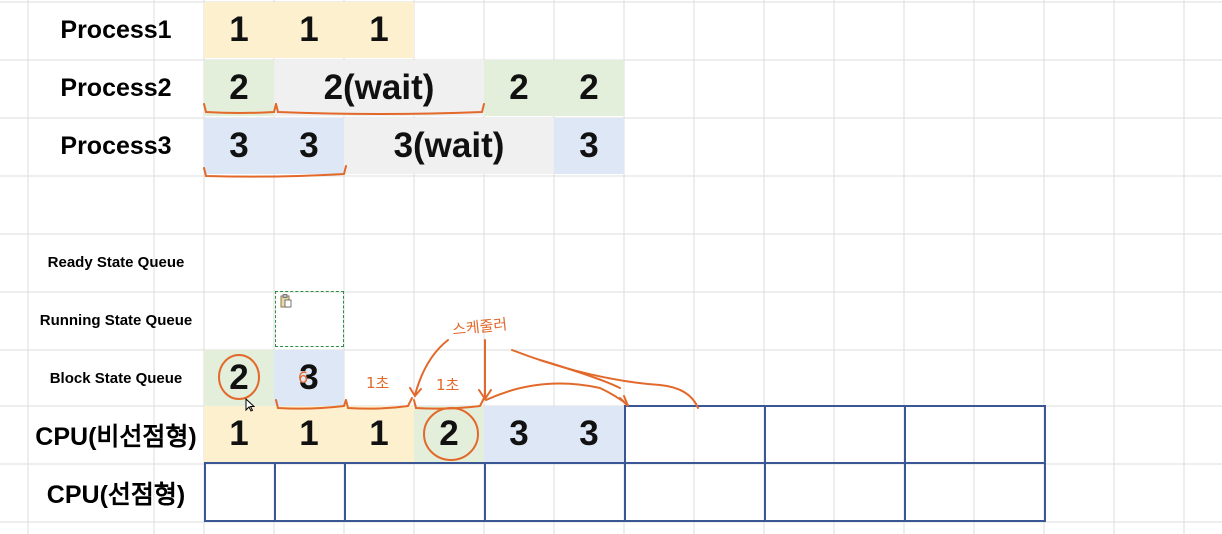 This screenshot has height=534, width=1222. I want to click on selected-cell, so click(309, 319).